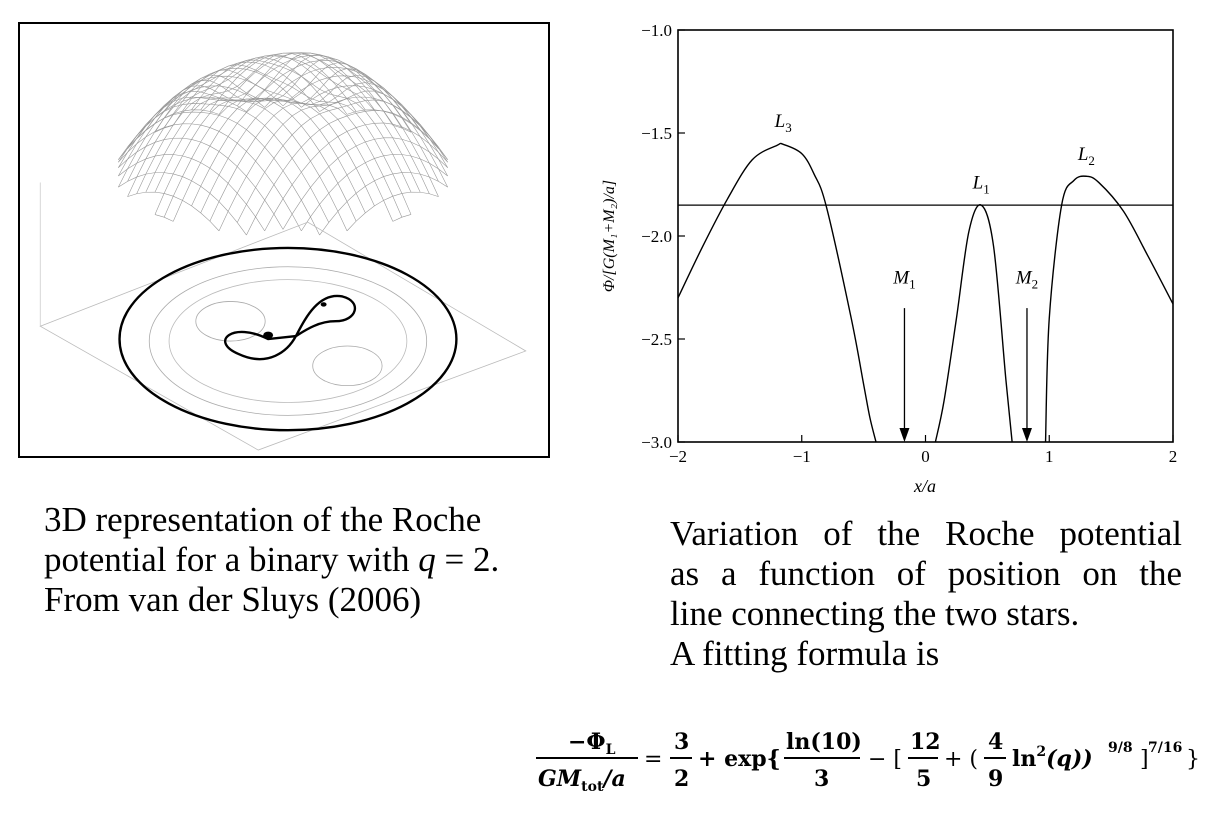 The image size is (1216, 813). I want to click on formula-frac3-den: 5, so click(923, 779).